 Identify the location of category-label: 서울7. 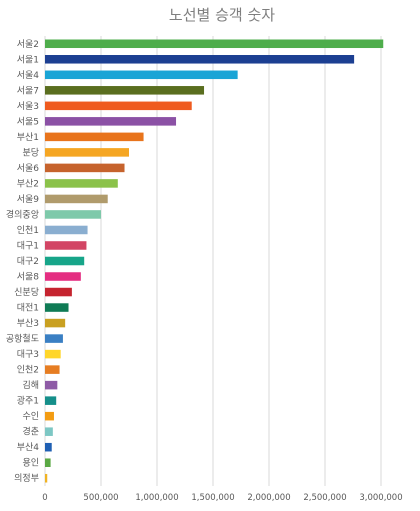
(28, 90).